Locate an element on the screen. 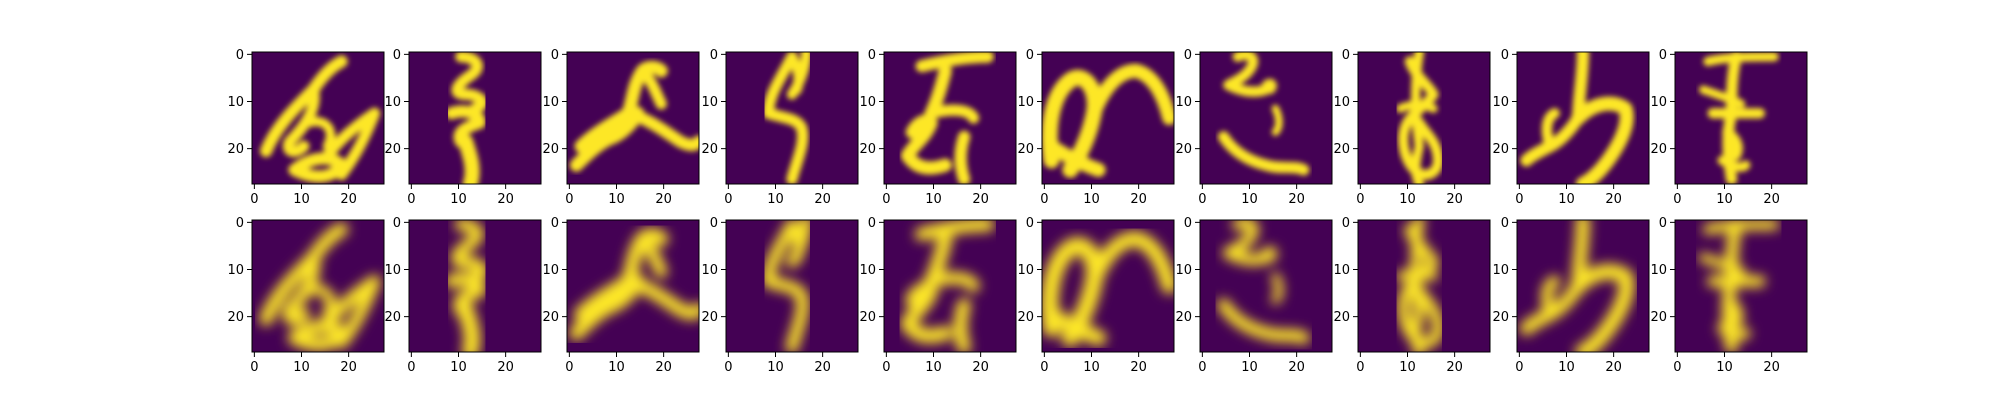 The image size is (2000, 400). handwritten-character-4-strokes is located at coordinates (787, 118).